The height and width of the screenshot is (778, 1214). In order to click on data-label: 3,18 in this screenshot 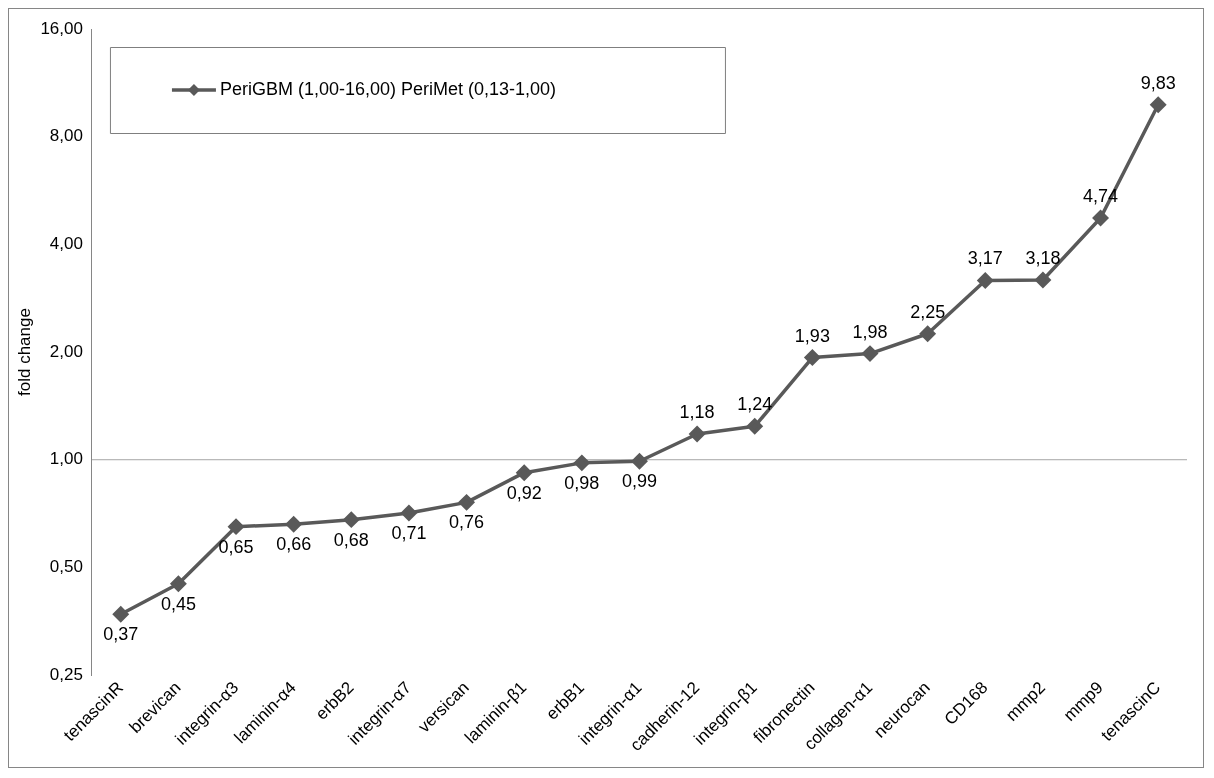, I will do `click(1043, 257)`.